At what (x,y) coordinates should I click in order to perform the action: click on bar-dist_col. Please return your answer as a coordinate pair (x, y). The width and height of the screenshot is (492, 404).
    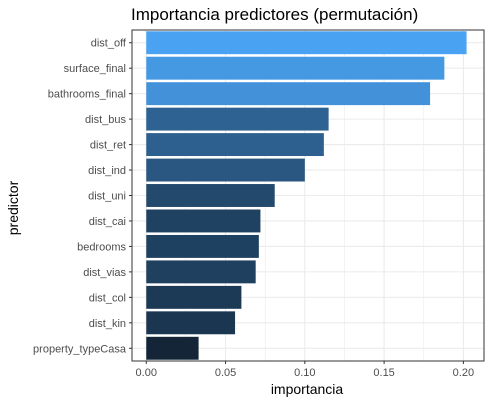
    Looking at the image, I should click on (194, 297).